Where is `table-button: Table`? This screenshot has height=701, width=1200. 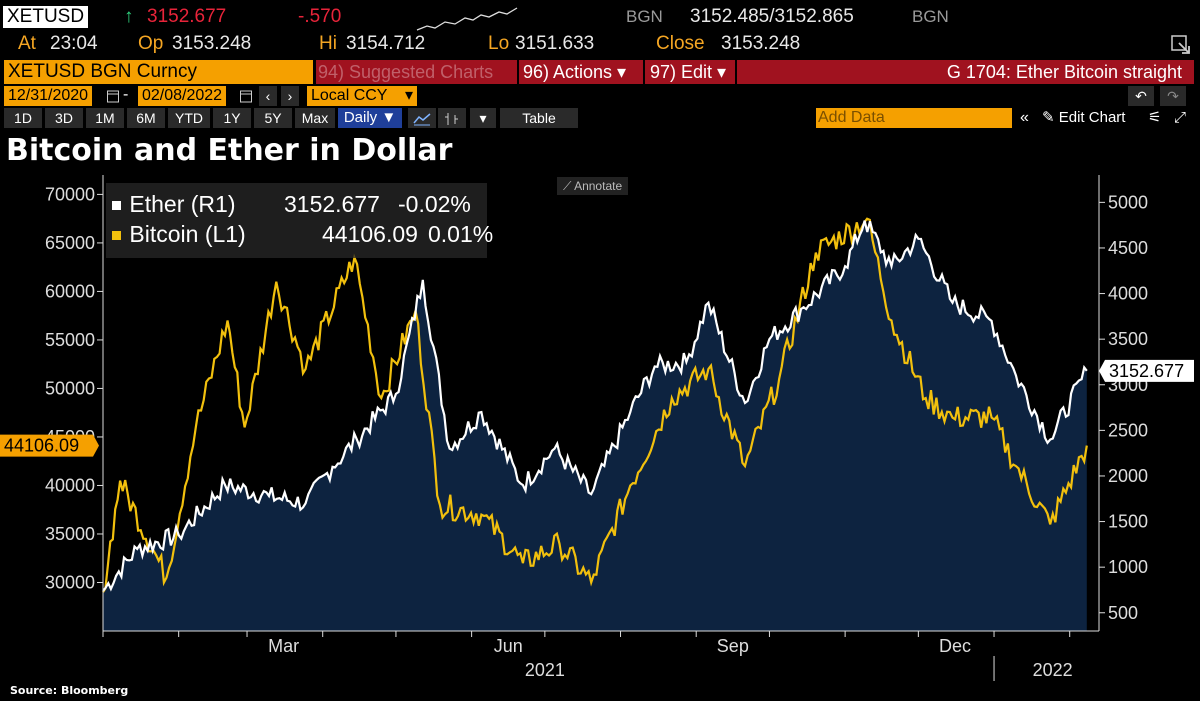 table-button: Table is located at coordinates (539, 118).